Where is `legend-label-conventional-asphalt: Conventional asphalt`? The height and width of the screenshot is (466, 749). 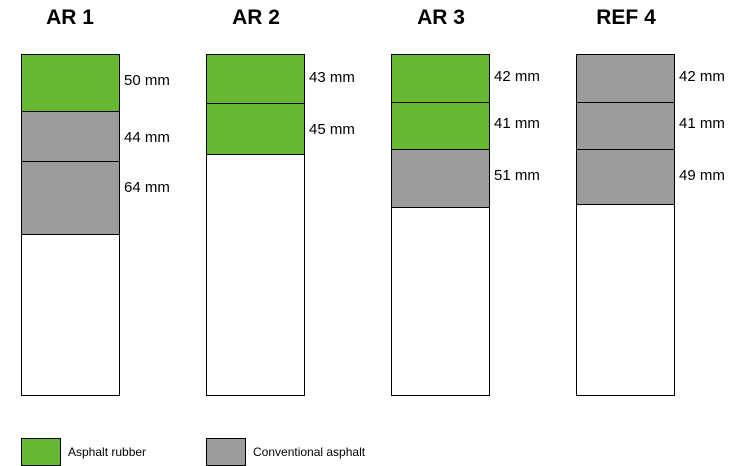 legend-label-conventional-asphalt: Conventional asphalt is located at coordinates (309, 452).